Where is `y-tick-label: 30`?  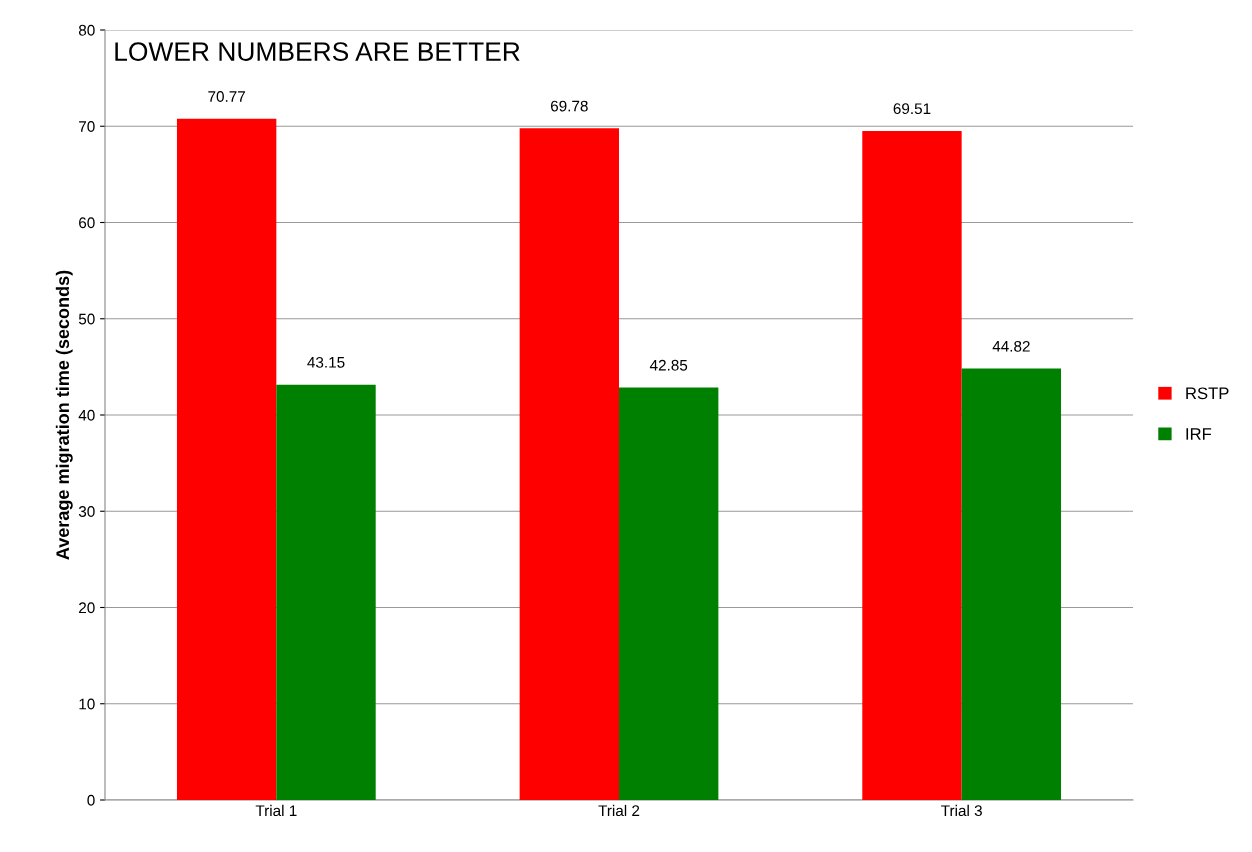 y-tick-label: 30 is located at coordinates (86, 511).